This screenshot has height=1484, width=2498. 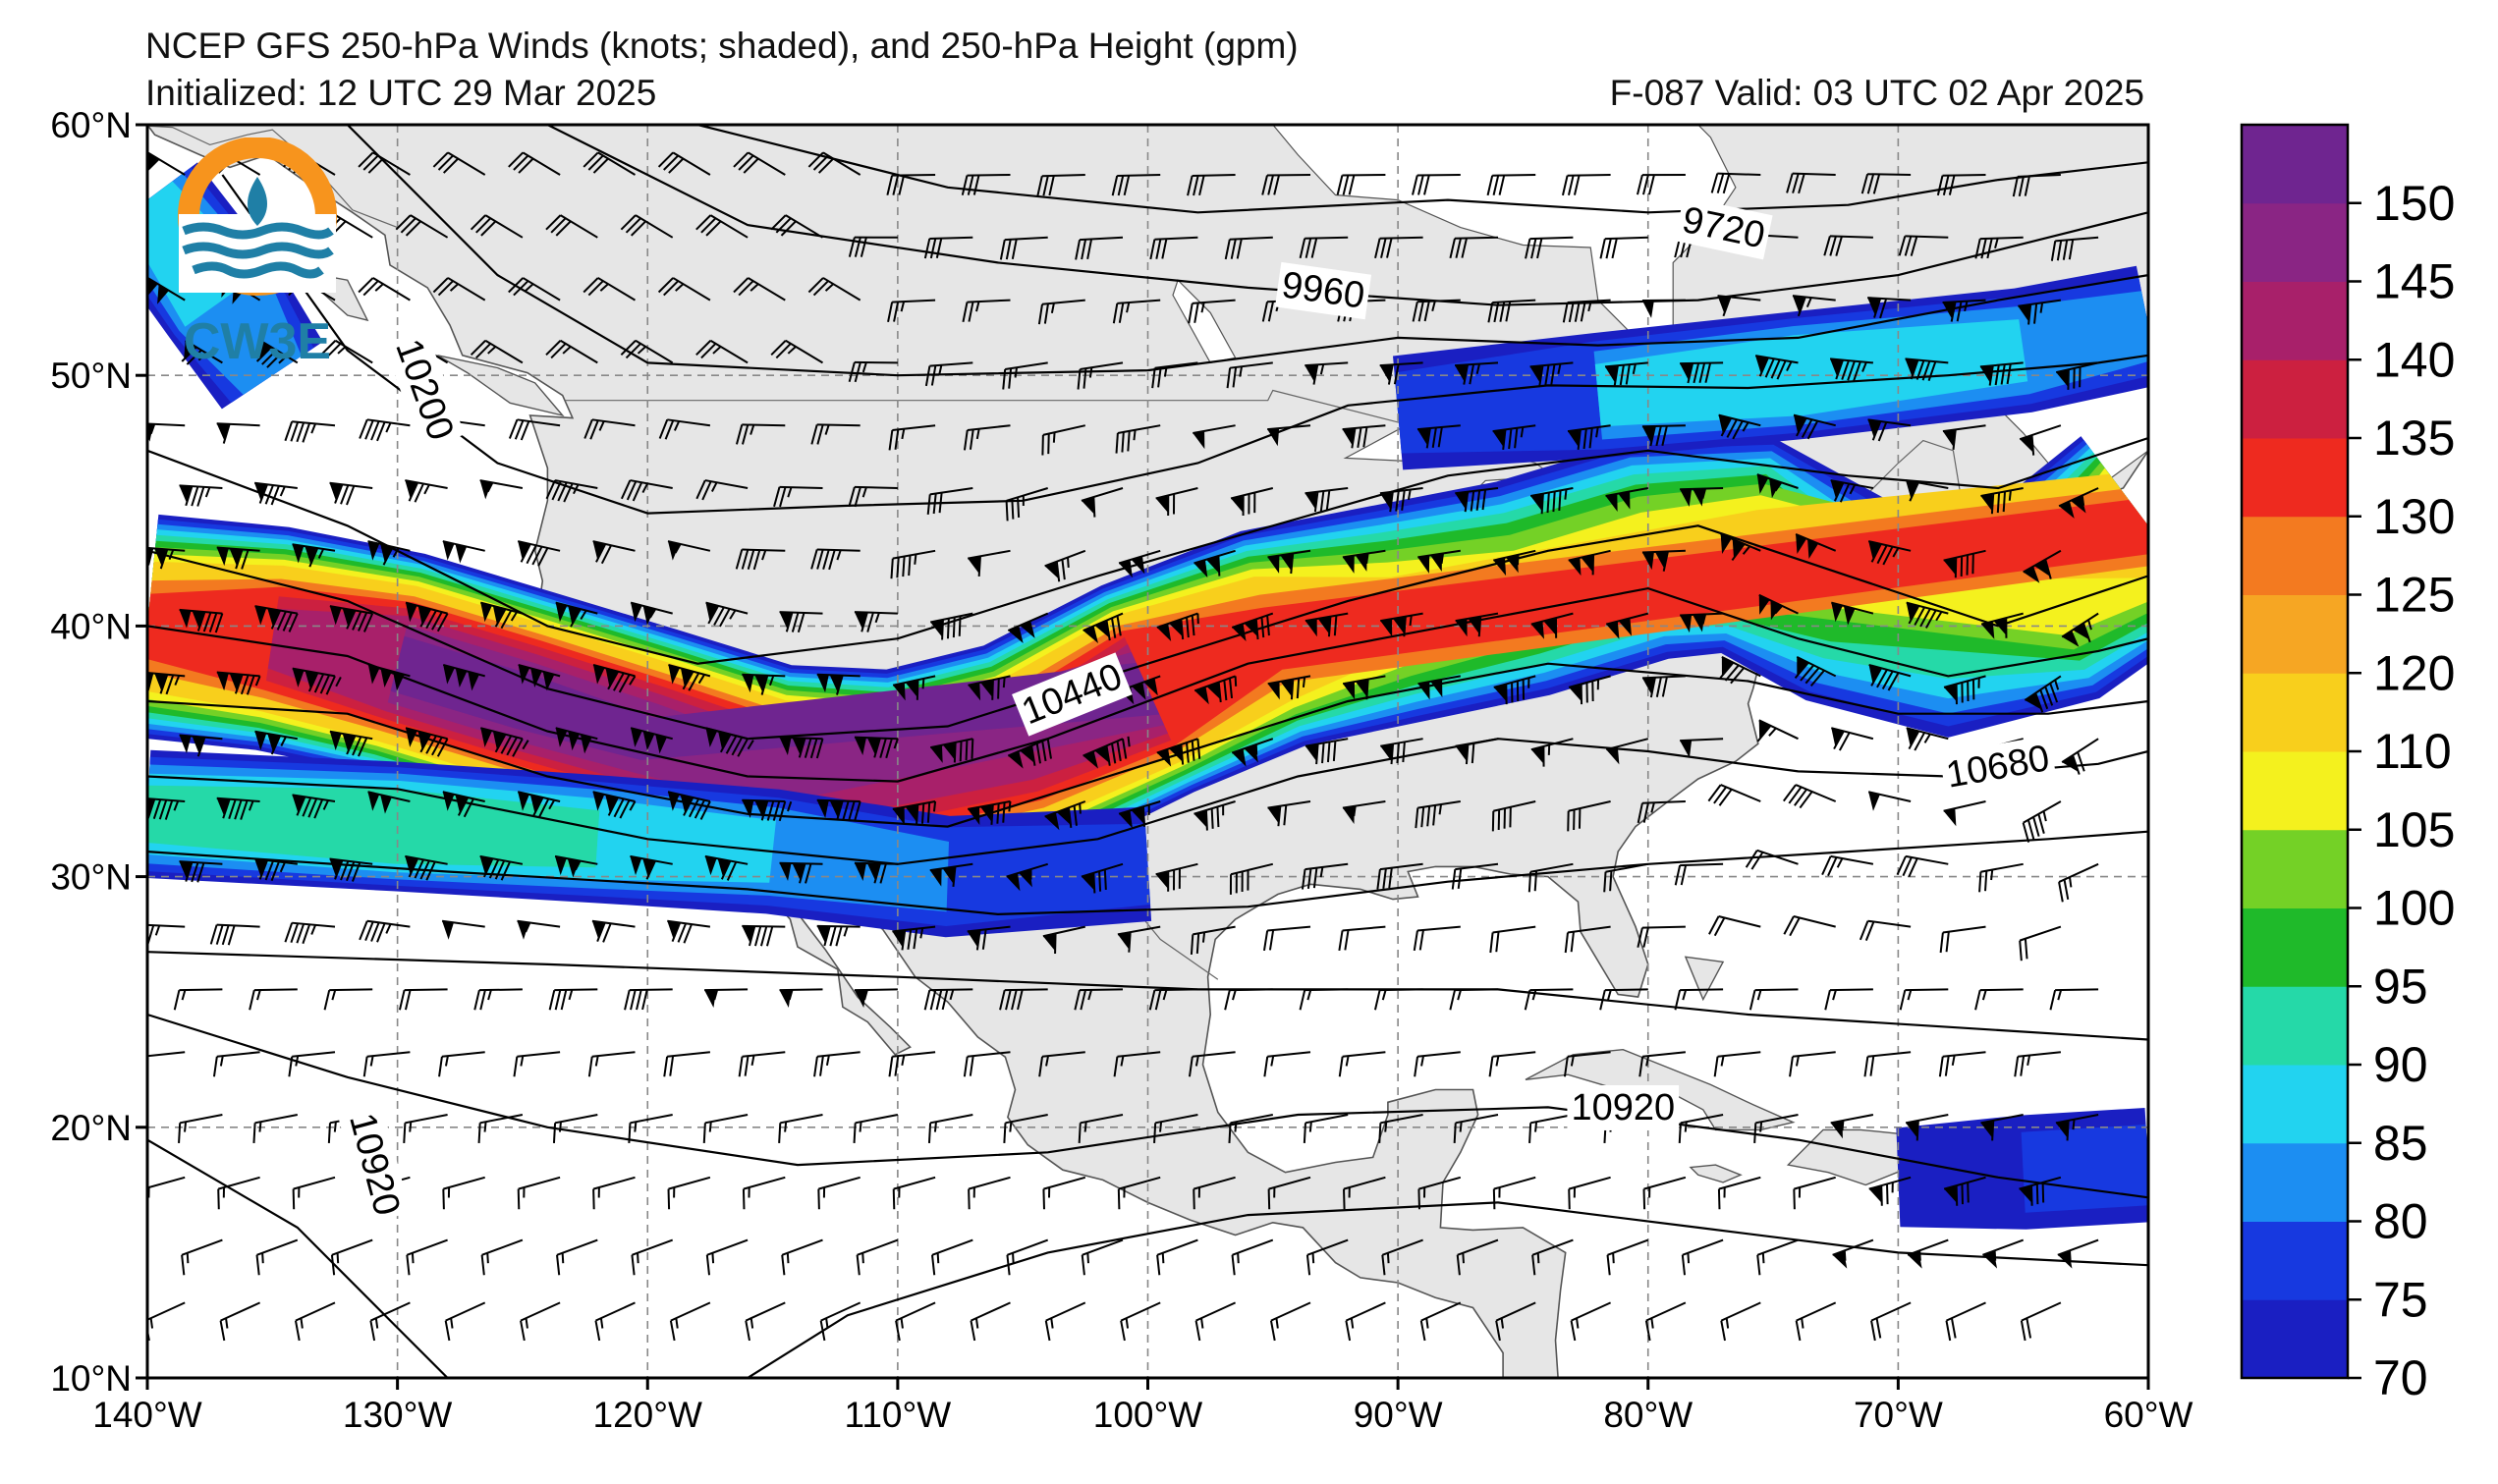 I want to click on colorbar-label: 110, so click(x=2412, y=751).